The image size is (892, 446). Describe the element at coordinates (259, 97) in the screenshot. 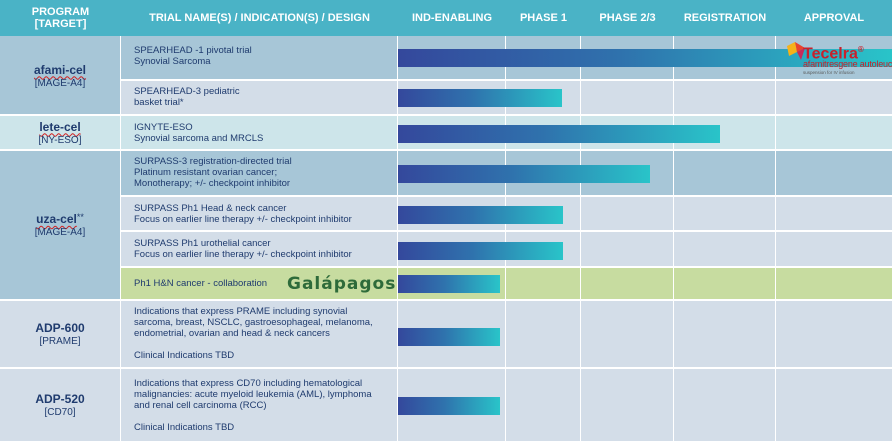

I see `trial-spearhead-3: SPEARHEAD-3 pediatric basket trial*` at that location.